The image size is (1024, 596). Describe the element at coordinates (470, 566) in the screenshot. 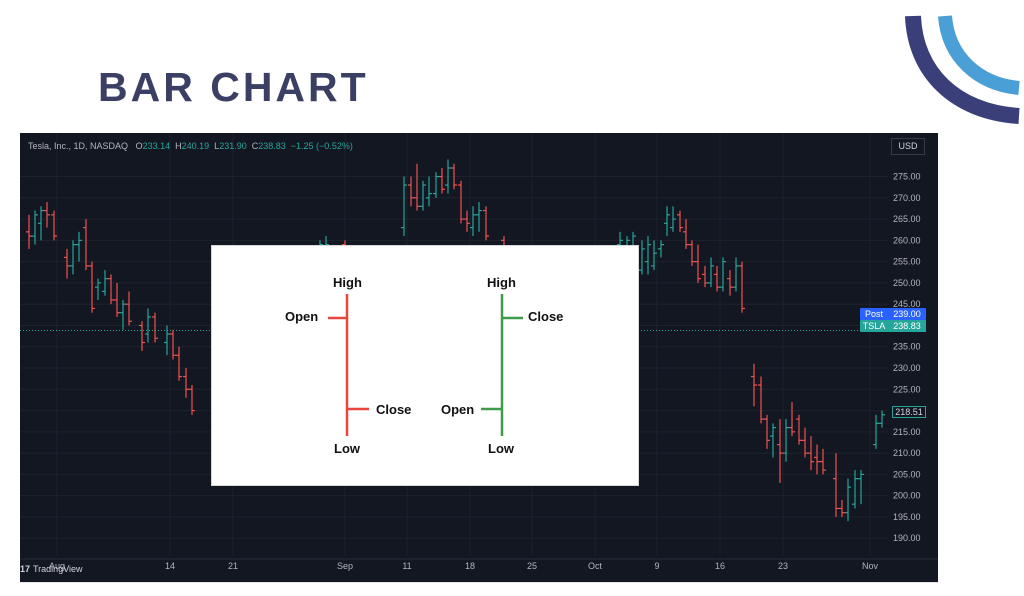

I see `x-tick-label: 18` at that location.